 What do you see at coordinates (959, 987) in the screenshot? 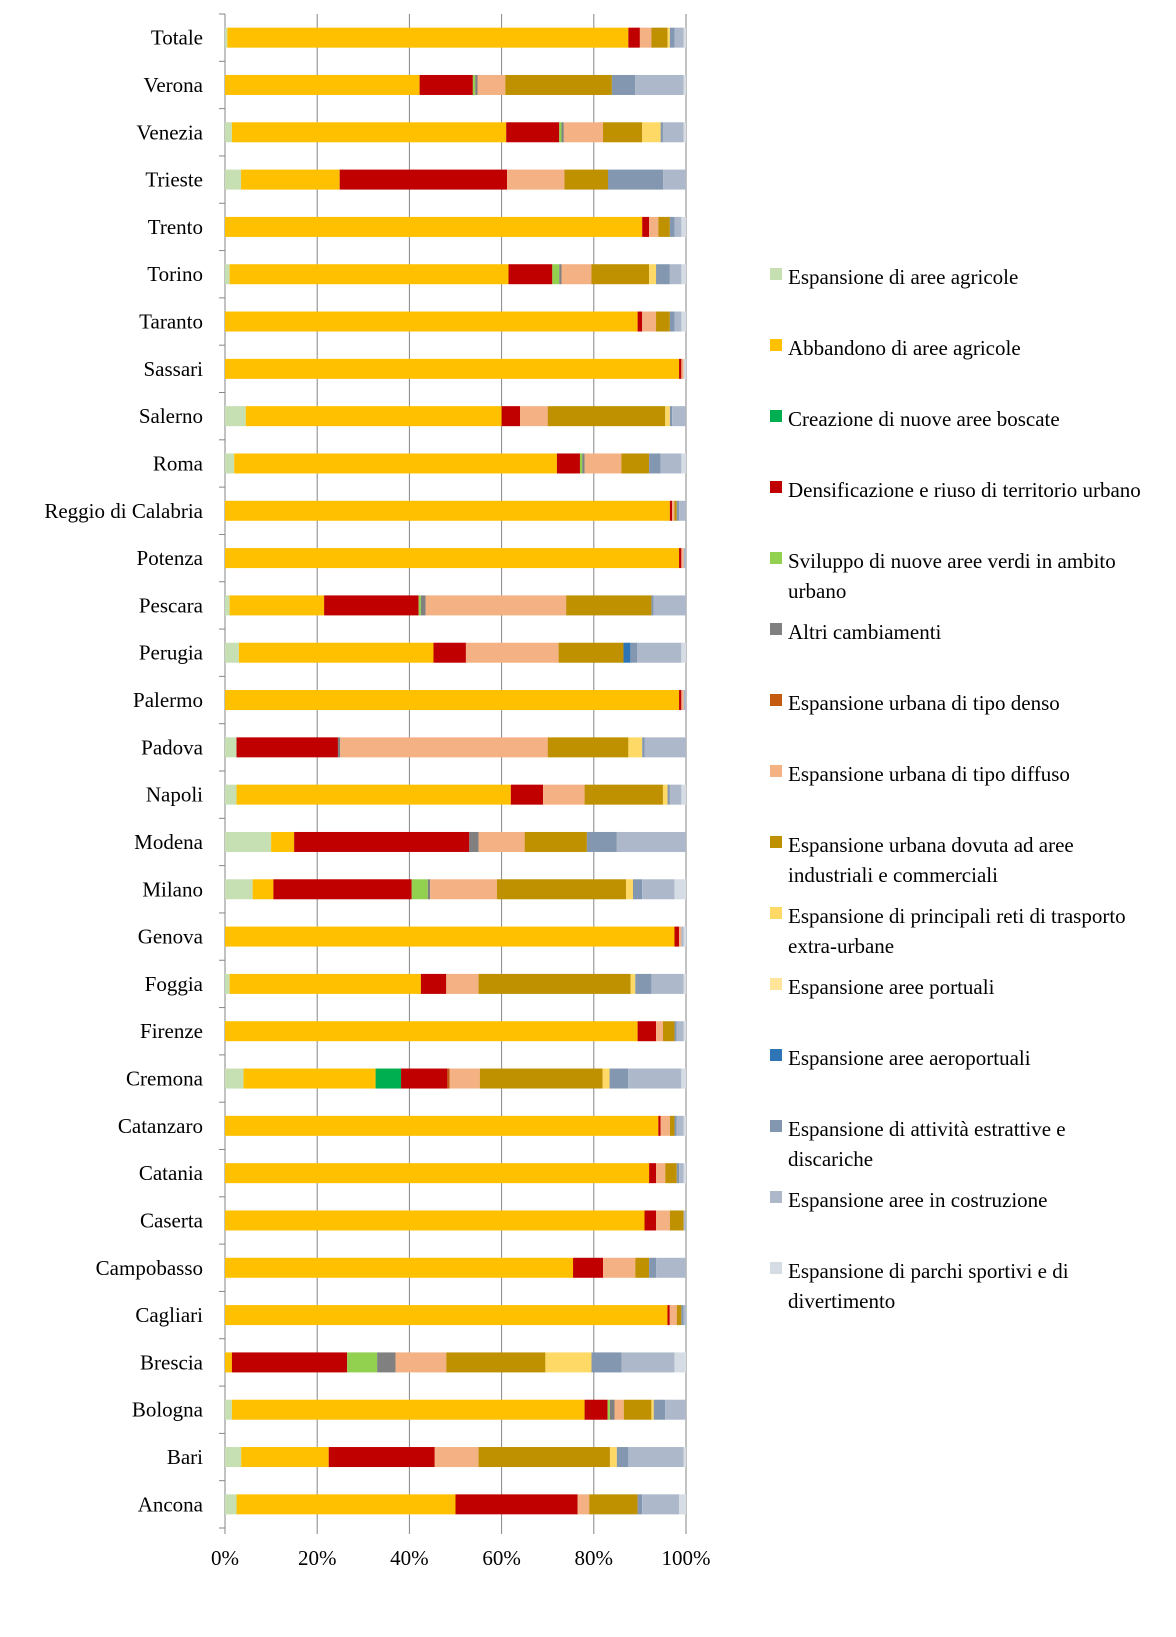
I see `legend-item: Espansione aree portuali` at bounding box center [959, 987].